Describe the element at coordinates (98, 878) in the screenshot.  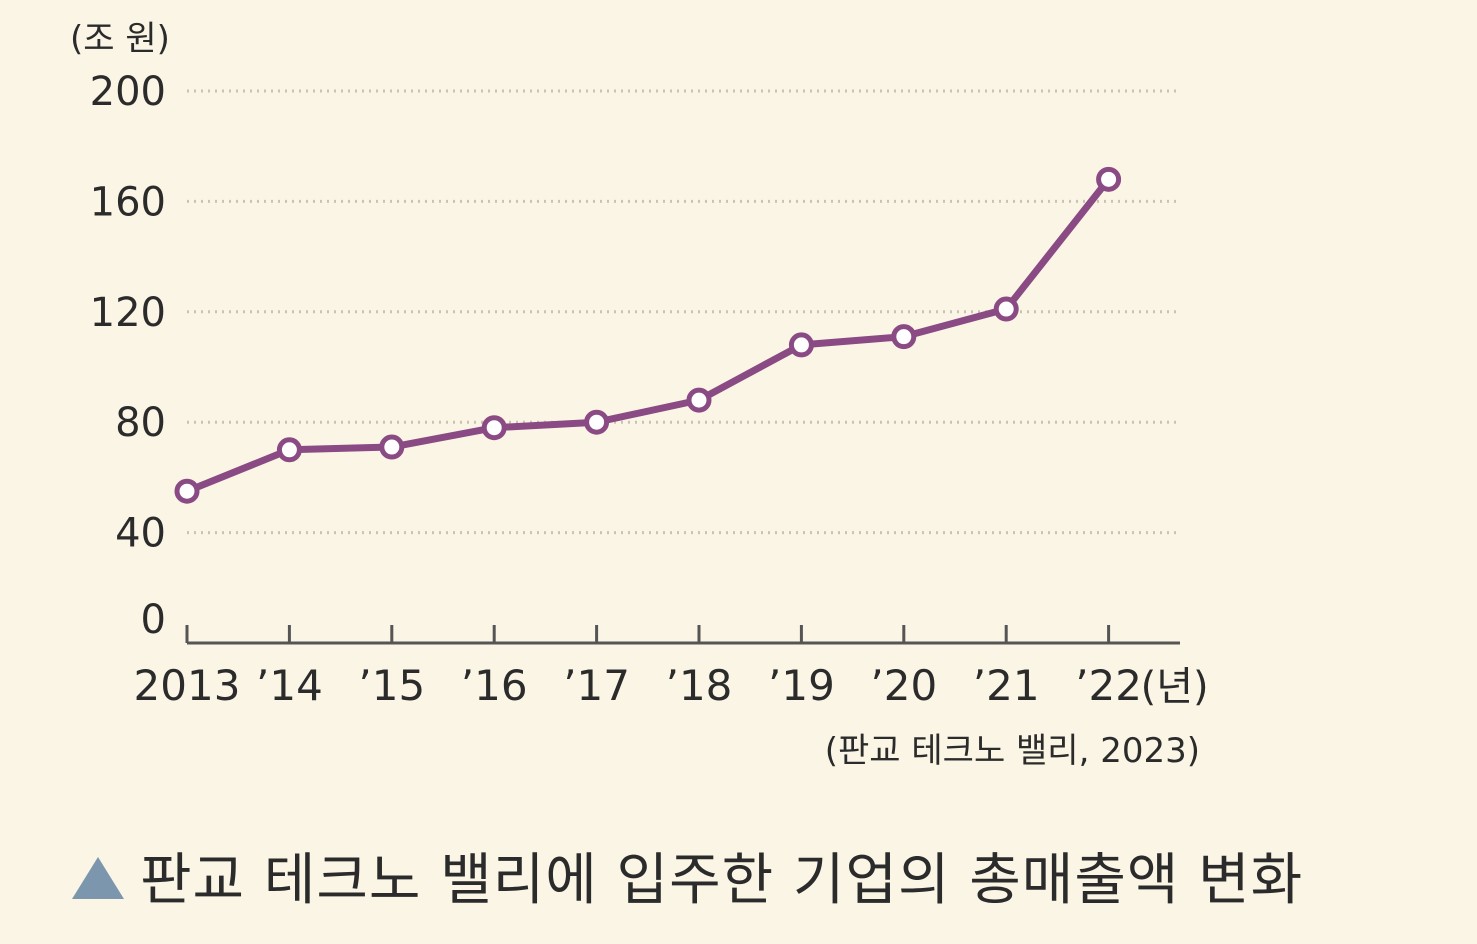
I see `triangle-up-icon` at that location.